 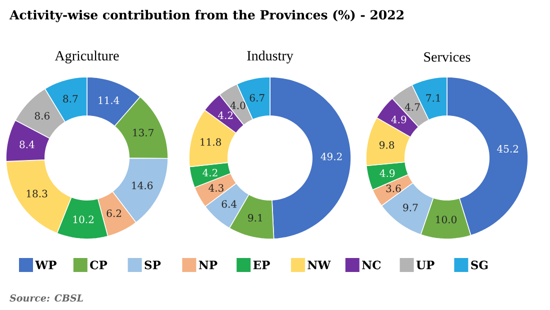 What do you see at coordinates (257, 98) in the screenshot?
I see `data-label: 6.7` at bounding box center [257, 98].